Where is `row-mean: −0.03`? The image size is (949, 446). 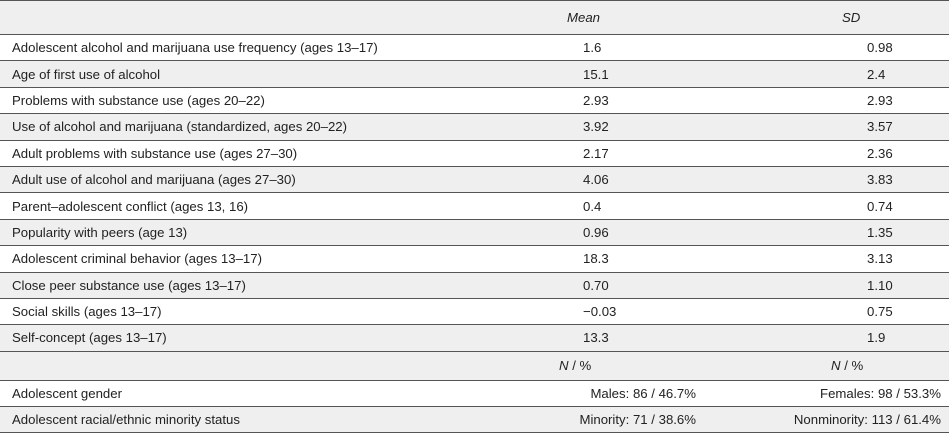
row-mean: −0.03 is located at coordinates (600, 312).